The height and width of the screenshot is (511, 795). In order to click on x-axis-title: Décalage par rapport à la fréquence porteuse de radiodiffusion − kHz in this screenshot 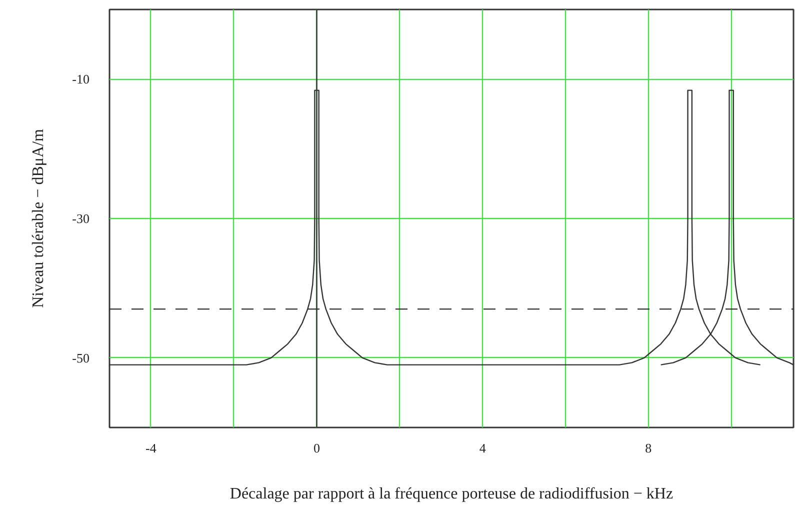, I will do `click(452, 494)`.